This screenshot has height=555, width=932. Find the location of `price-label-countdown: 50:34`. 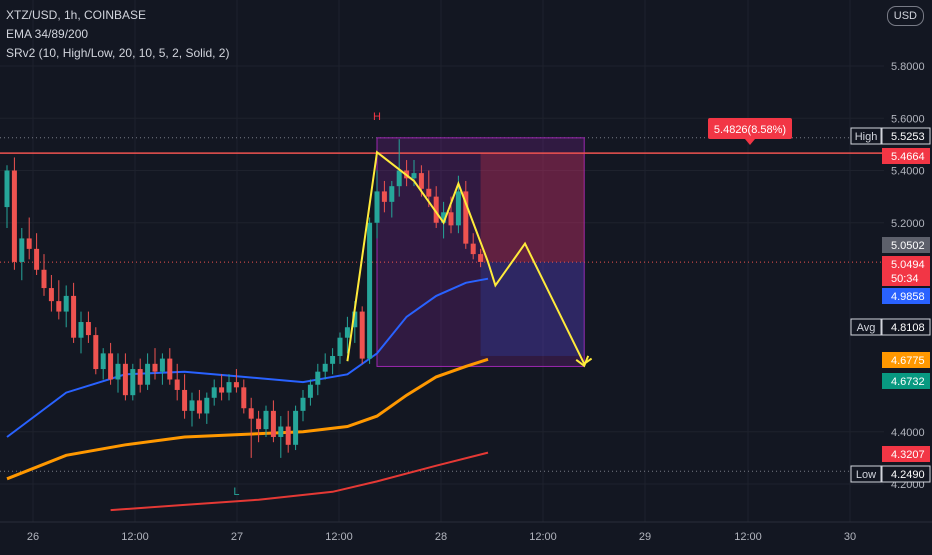

price-label-countdown: 50:34 is located at coordinates (905, 279).